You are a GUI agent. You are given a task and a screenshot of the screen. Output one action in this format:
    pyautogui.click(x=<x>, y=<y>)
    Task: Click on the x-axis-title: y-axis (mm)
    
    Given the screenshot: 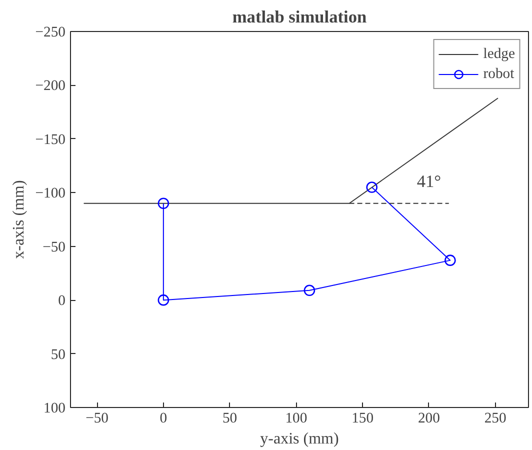 What is the action you would take?
    pyautogui.click(x=299, y=439)
    